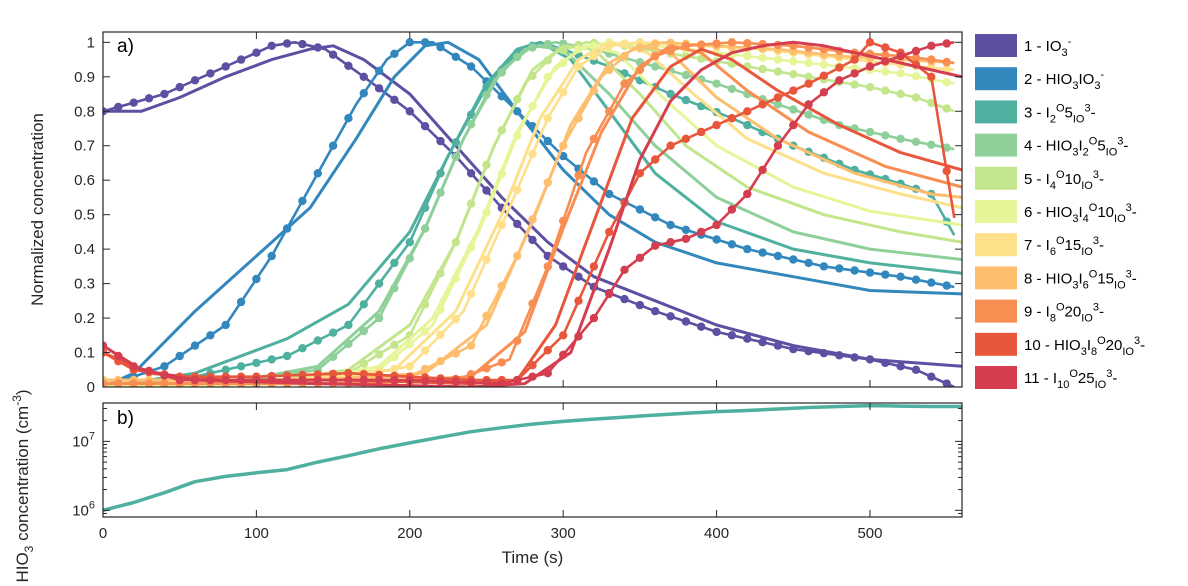 The height and width of the screenshot is (586, 1188). I want to click on x-tick-label: 0, so click(103, 533).